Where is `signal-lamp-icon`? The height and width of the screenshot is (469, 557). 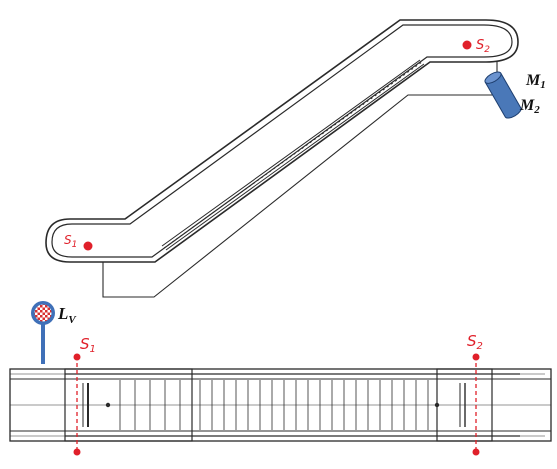 signal-lamp-icon is located at coordinates (43, 332).